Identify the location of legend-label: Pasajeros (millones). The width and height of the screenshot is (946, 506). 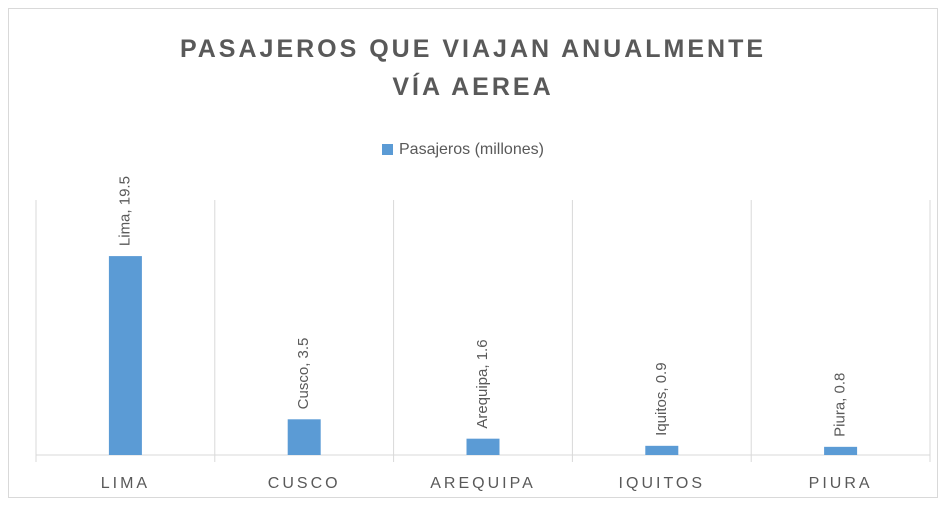
(471, 149).